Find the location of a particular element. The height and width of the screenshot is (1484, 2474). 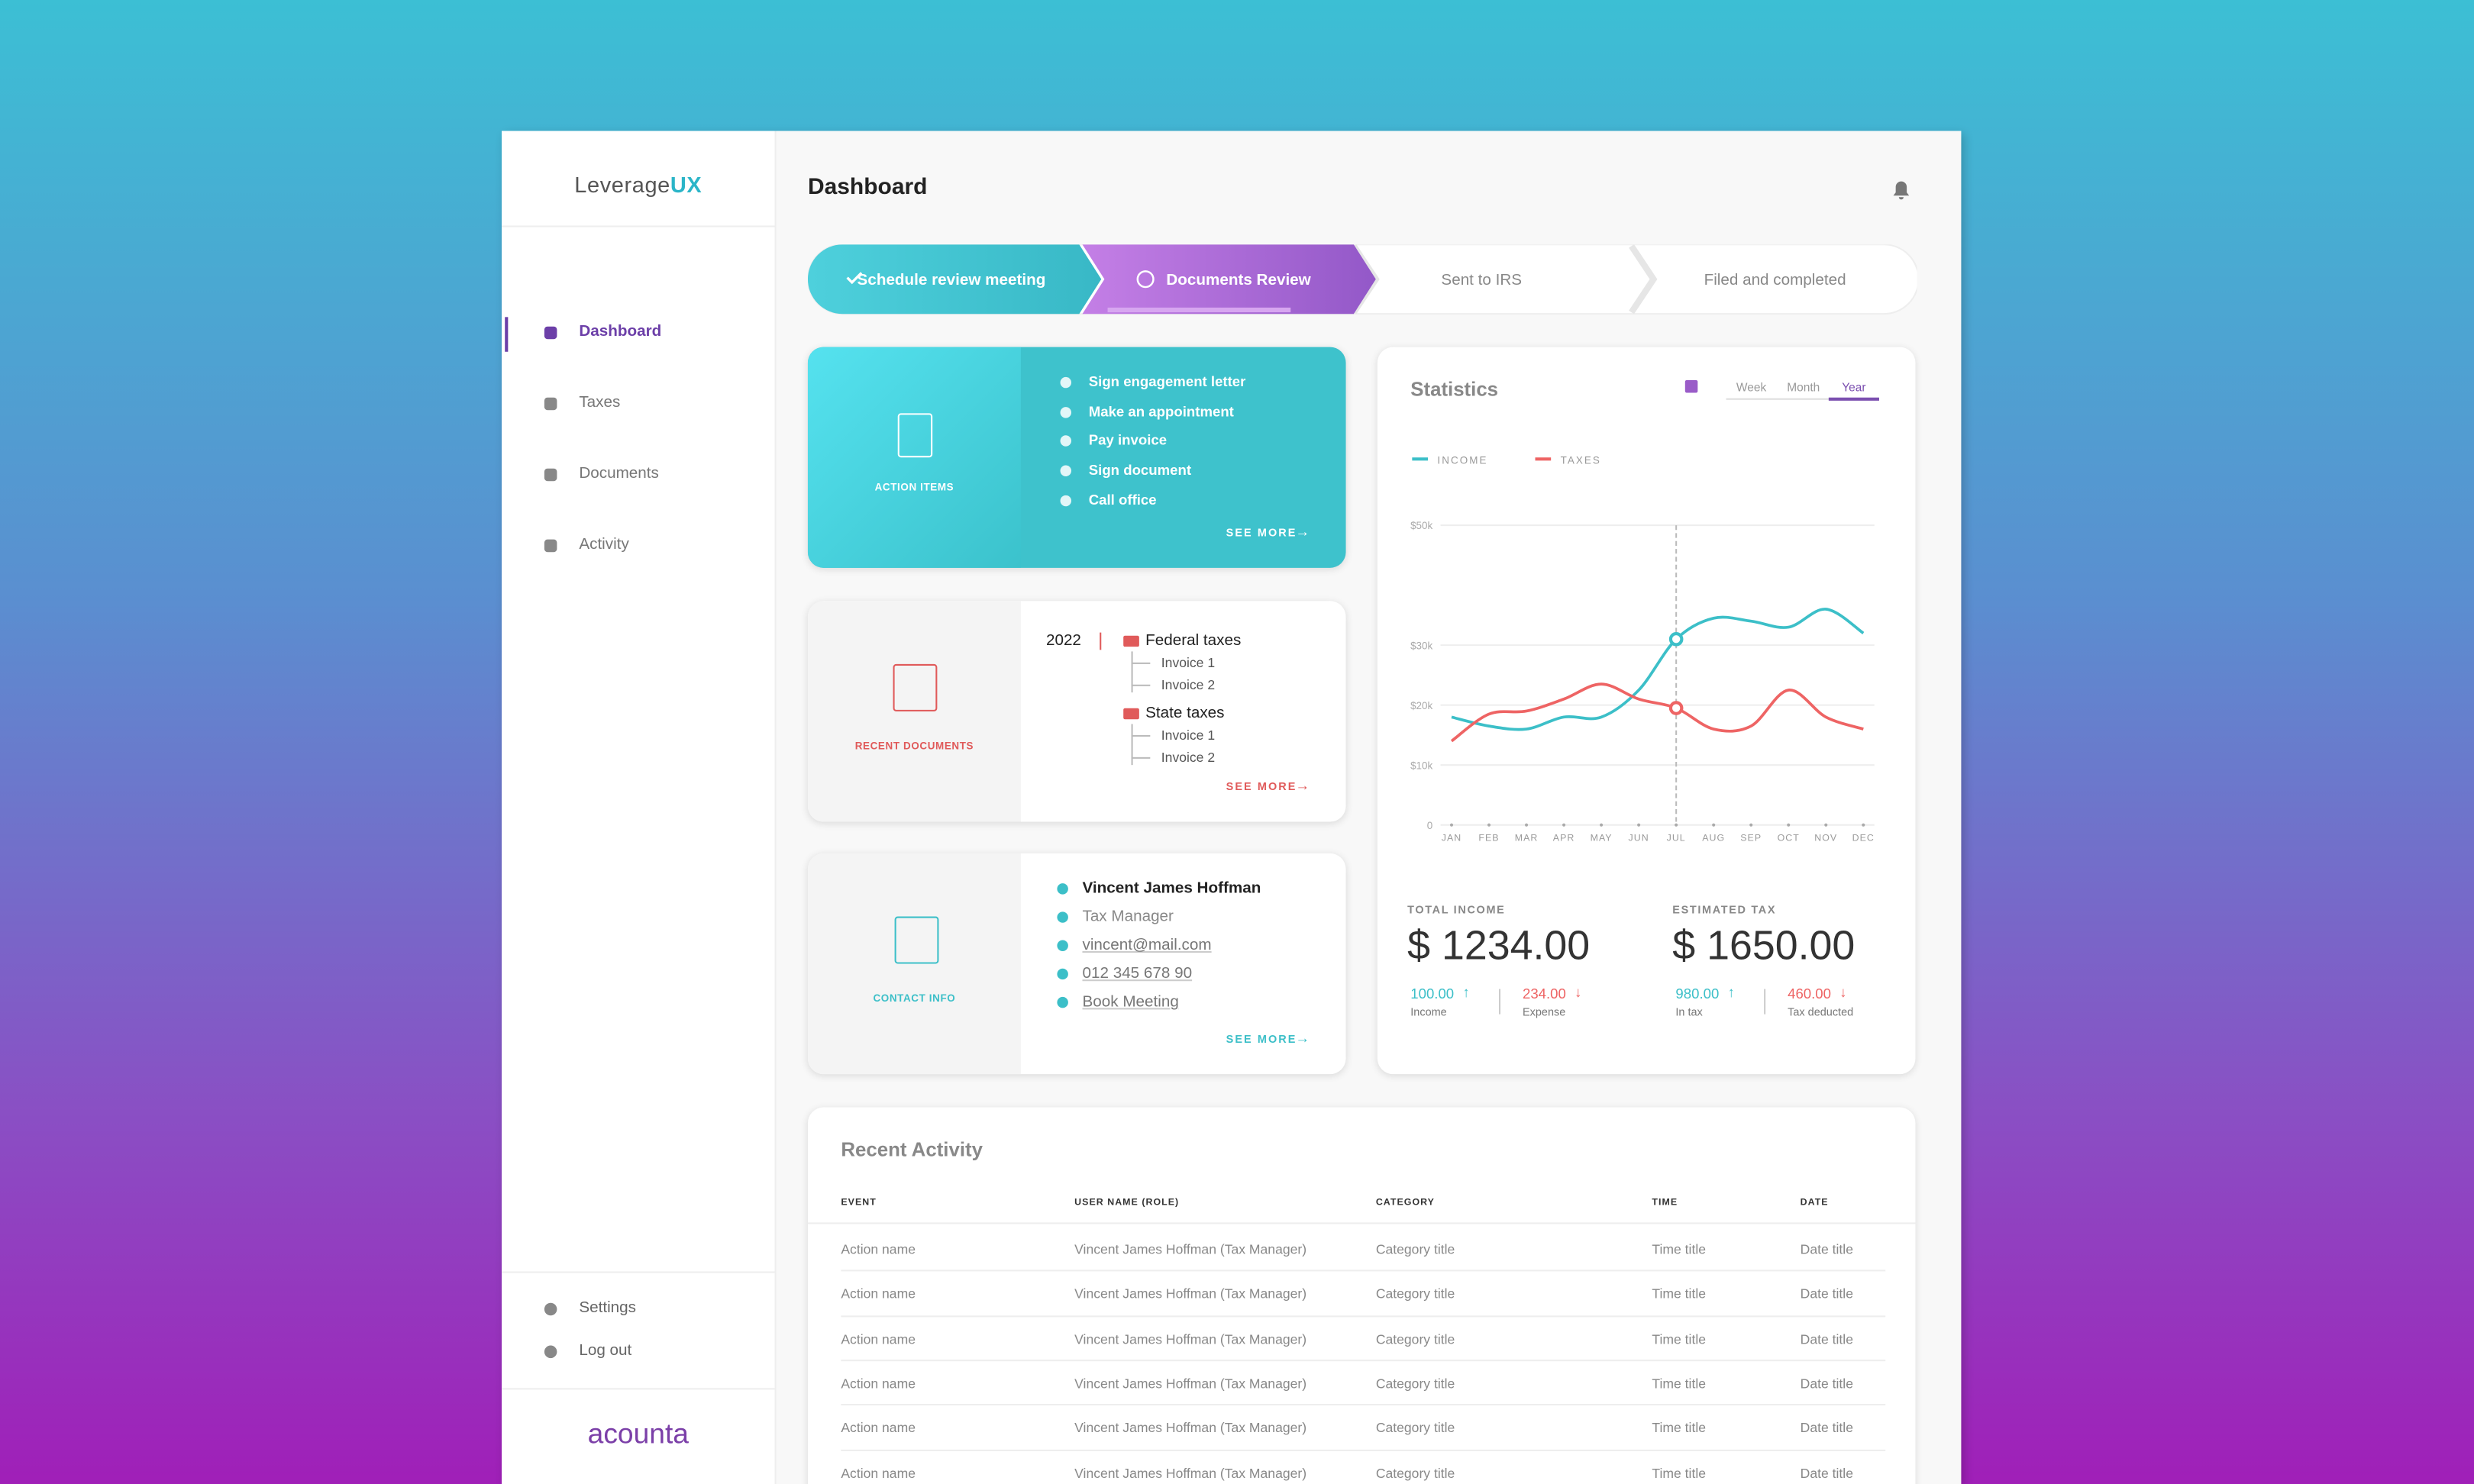

active-indicator is located at coordinates (507, 334).